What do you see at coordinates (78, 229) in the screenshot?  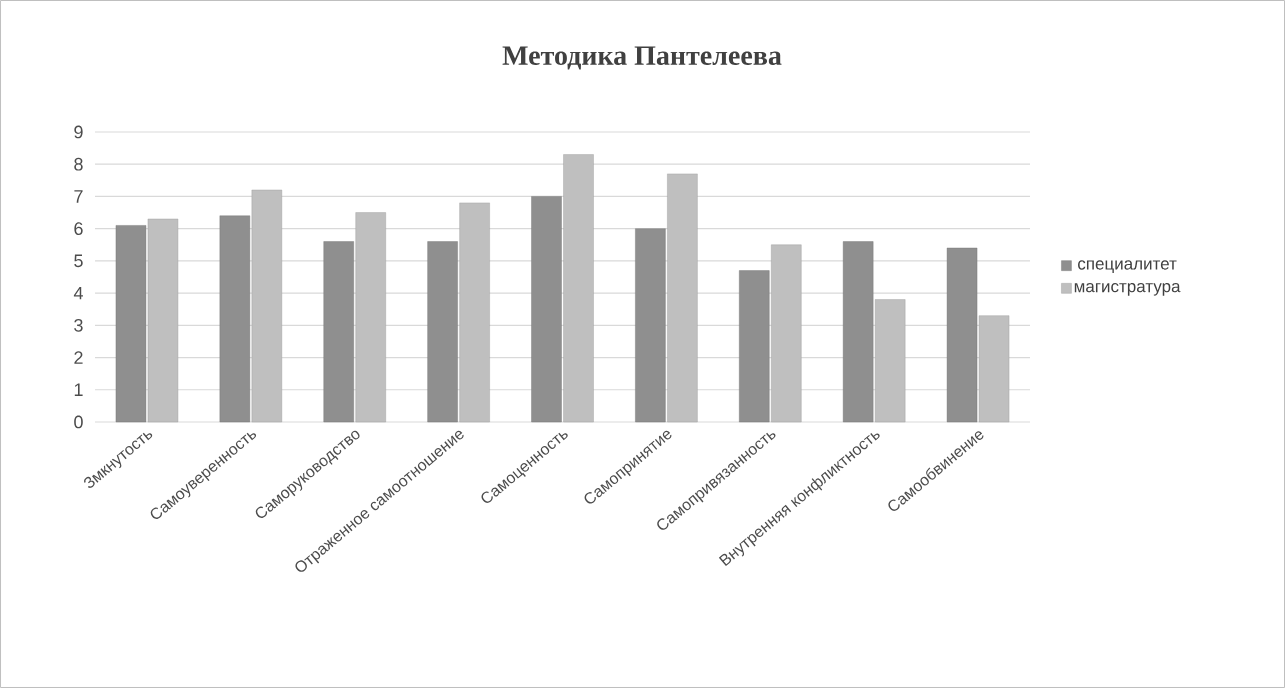 I see `y-tick-label: 6` at bounding box center [78, 229].